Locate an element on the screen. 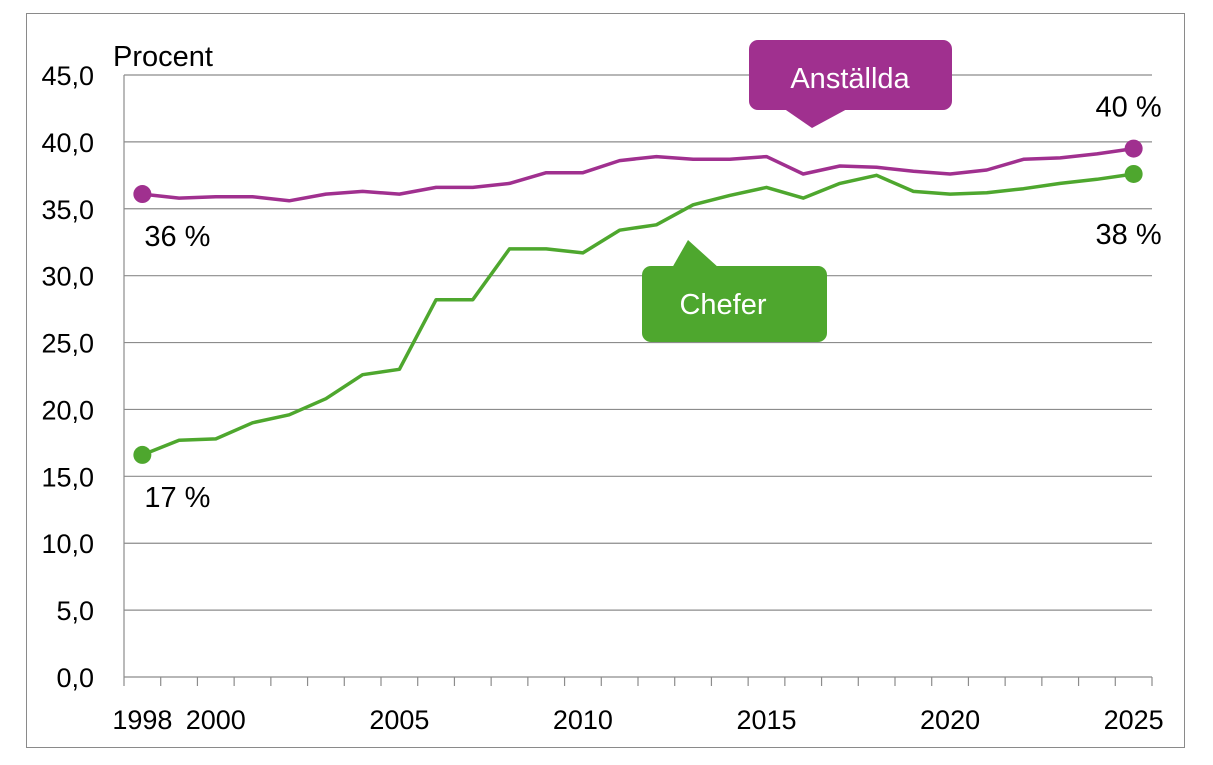  callout-chefer: Chefer is located at coordinates (734, 291).